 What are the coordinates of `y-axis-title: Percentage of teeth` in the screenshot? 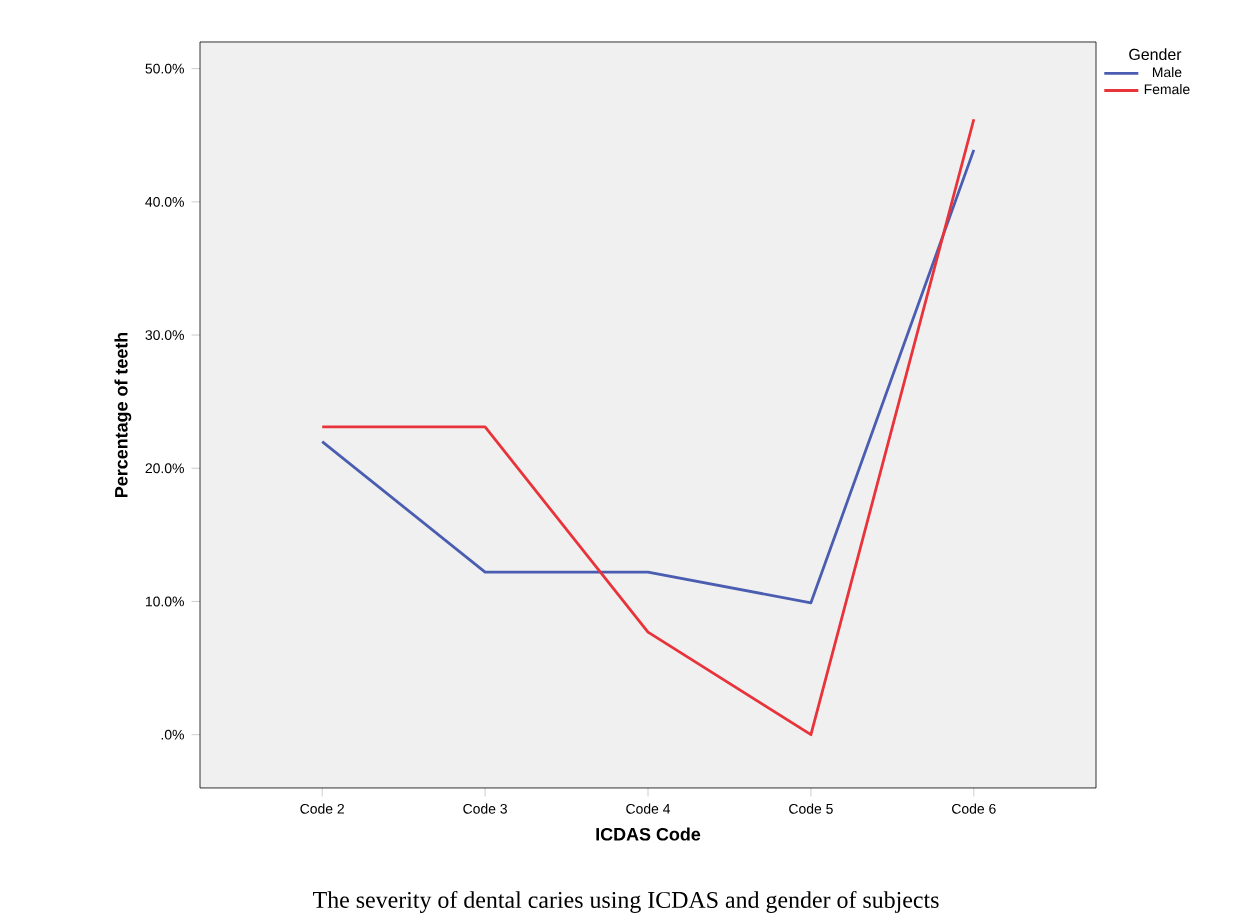 It's located at (123, 414).